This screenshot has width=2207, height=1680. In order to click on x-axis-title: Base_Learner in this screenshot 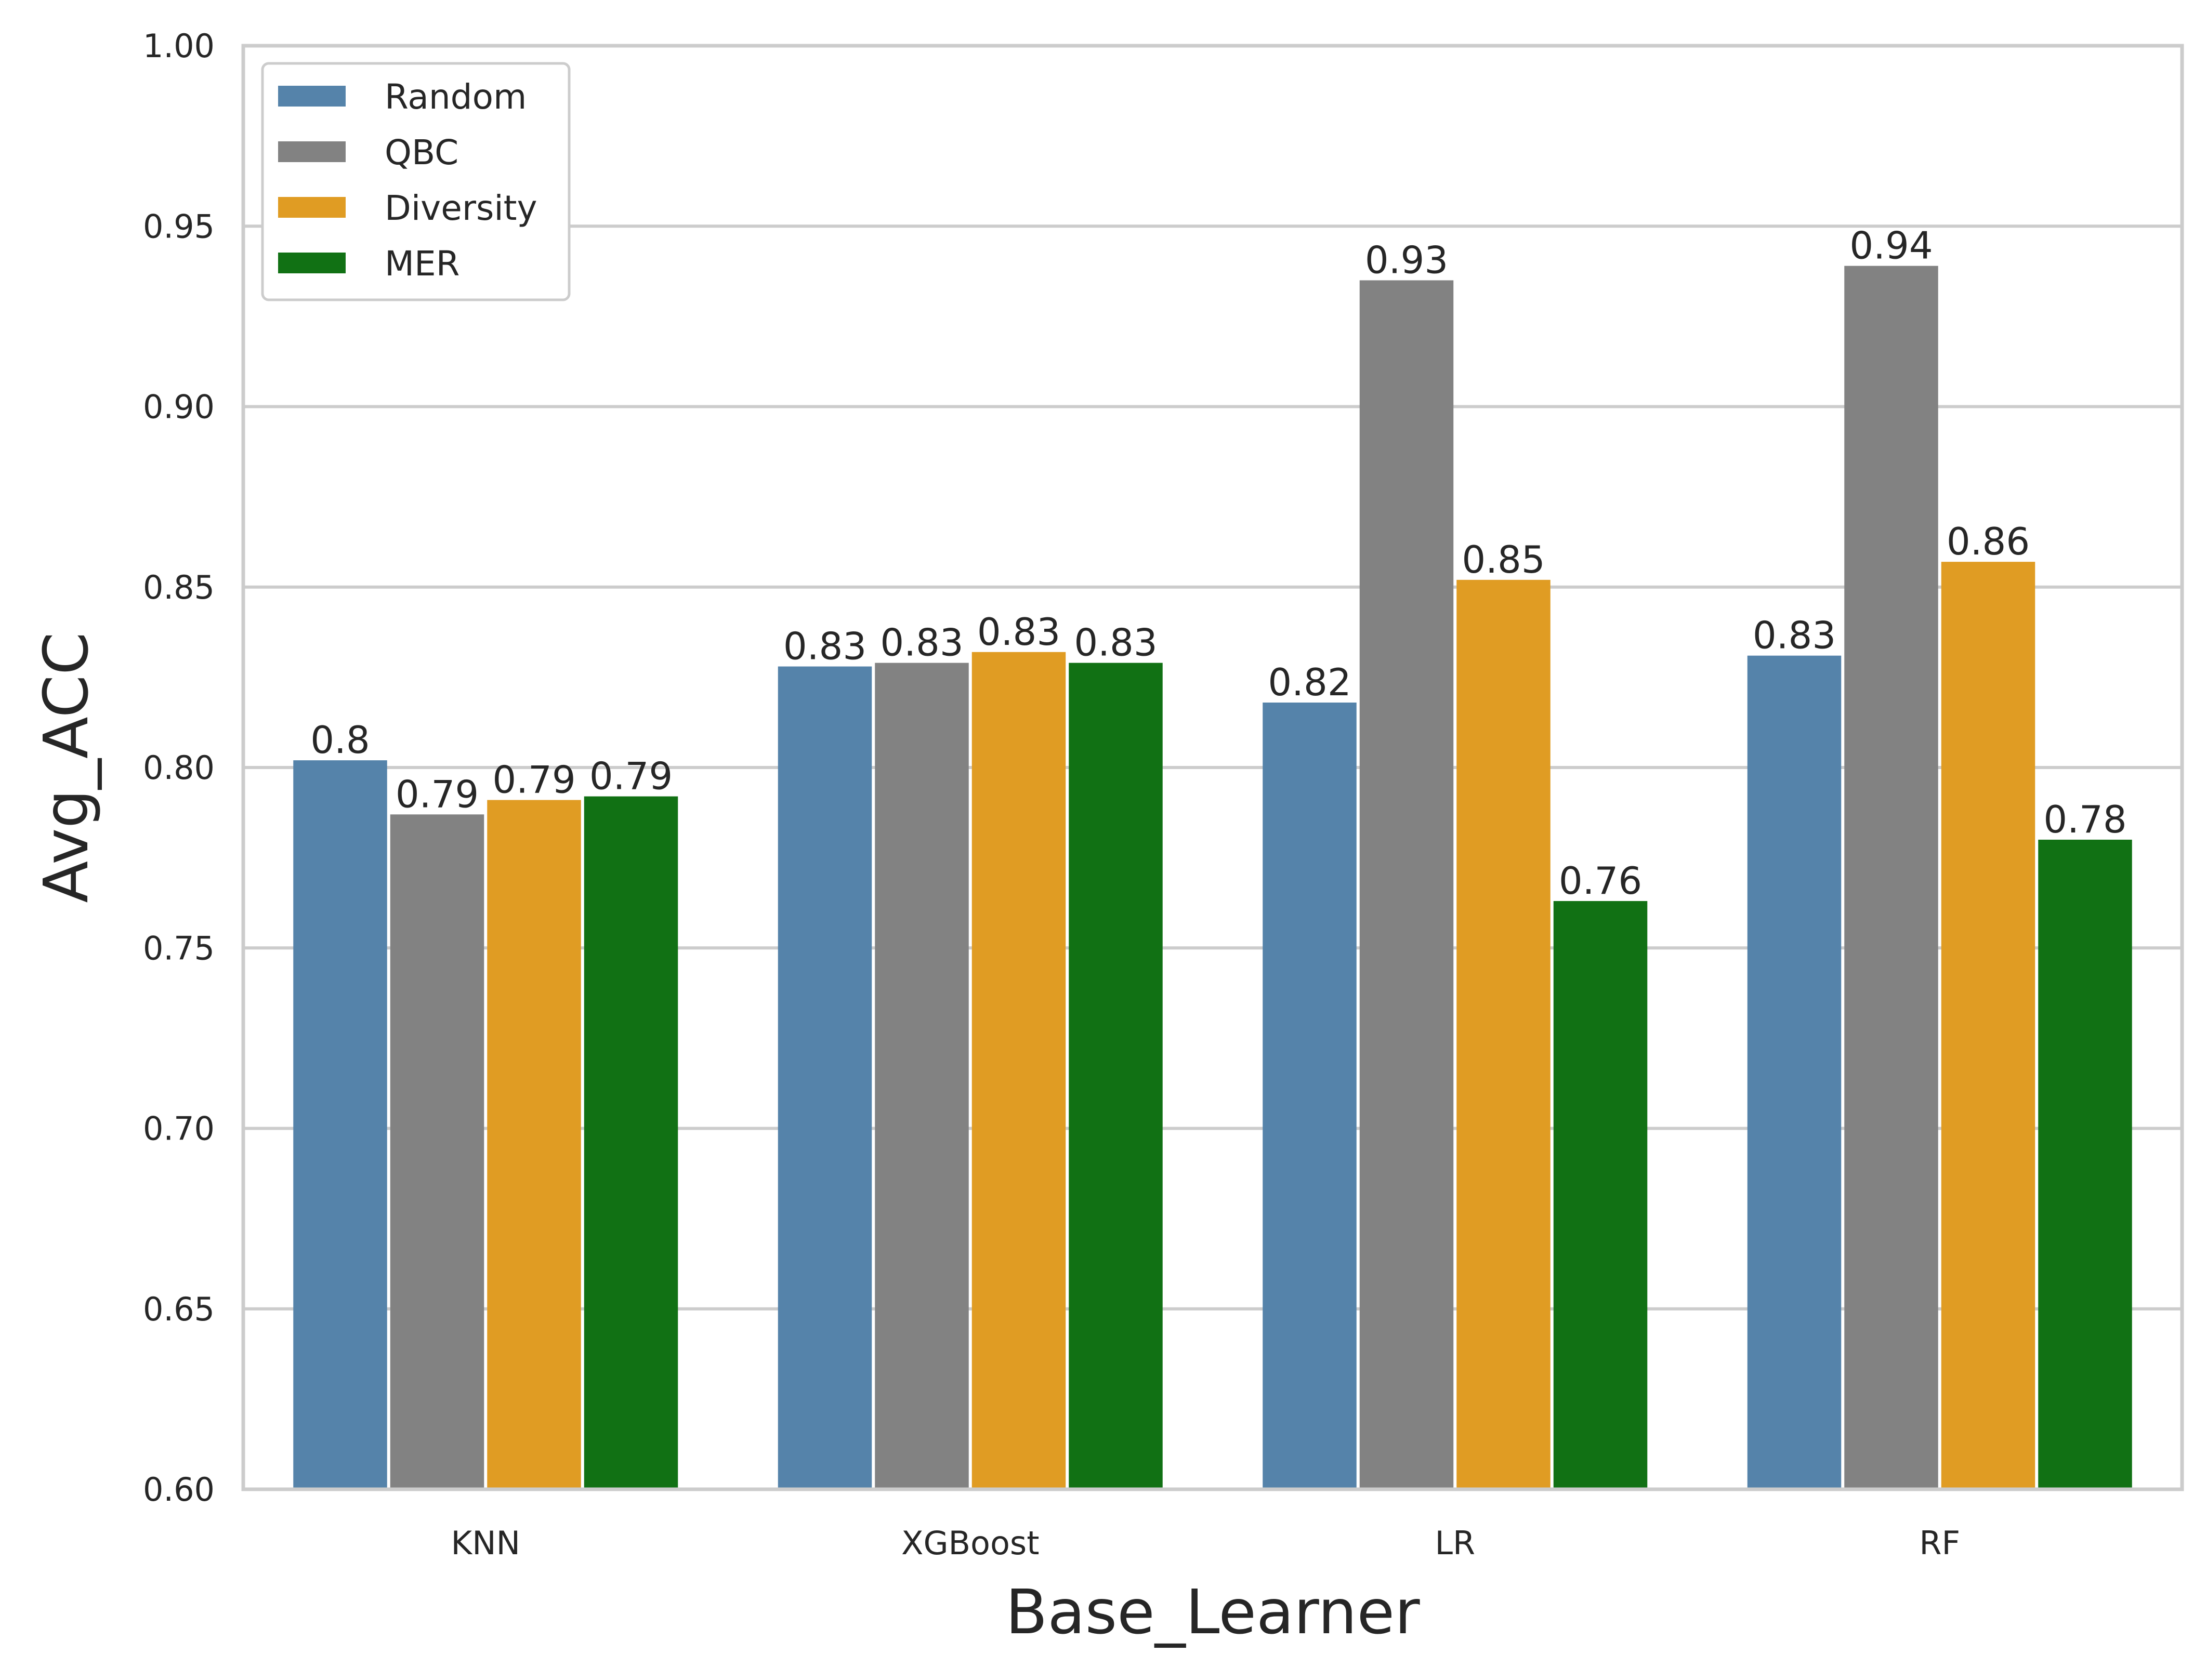, I will do `click(1213, 1612)`.